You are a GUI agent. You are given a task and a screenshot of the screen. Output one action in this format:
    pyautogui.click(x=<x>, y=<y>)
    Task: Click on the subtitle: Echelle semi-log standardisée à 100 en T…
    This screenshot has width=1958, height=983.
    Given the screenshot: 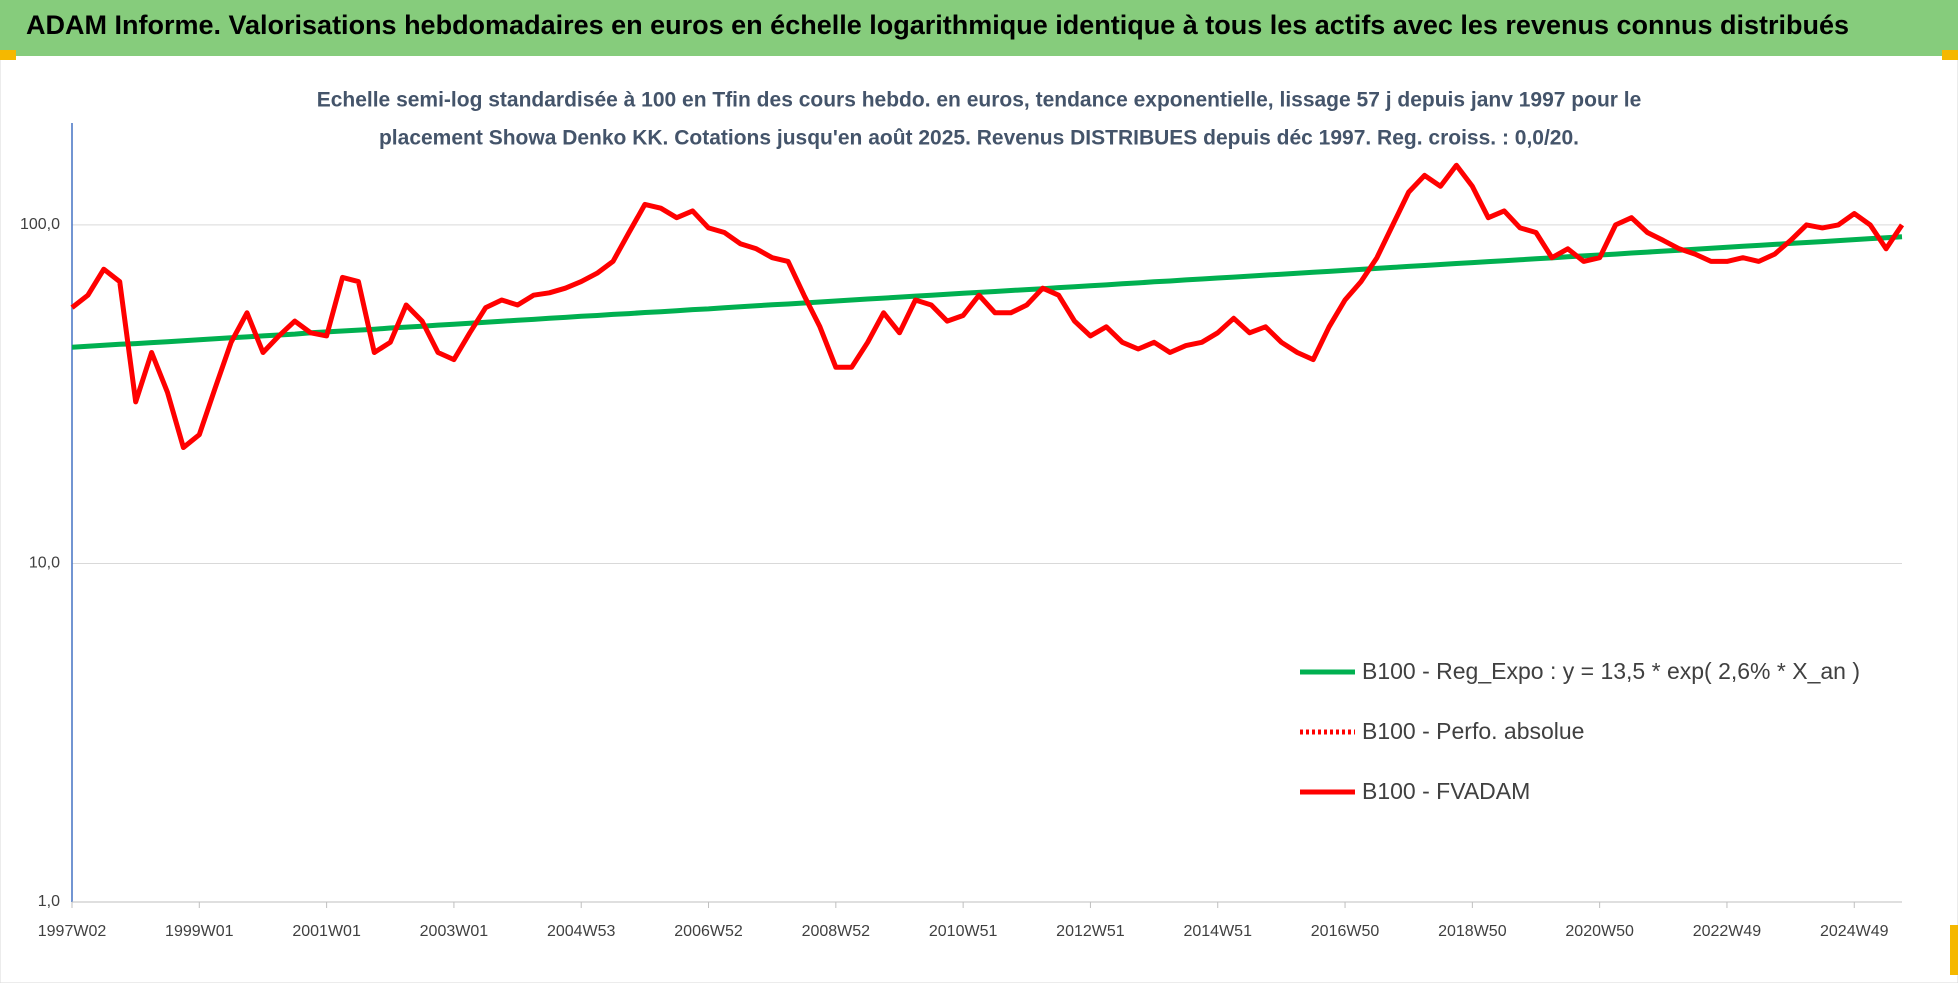 What is the action you would take?
    pyautogui.click(x=979, y=100)
    